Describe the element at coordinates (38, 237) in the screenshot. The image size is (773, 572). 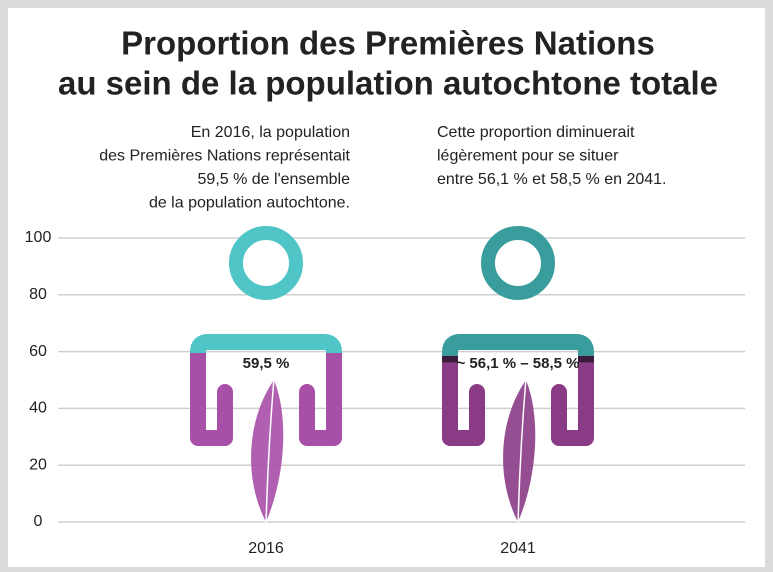
I see `y-tick-label: 100` at that location.